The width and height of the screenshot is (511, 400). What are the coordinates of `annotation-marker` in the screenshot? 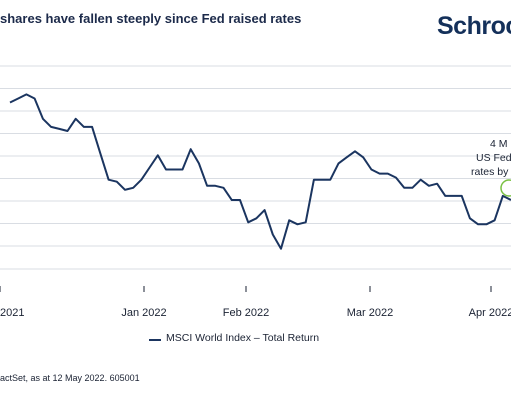 It's located at (505, 188).